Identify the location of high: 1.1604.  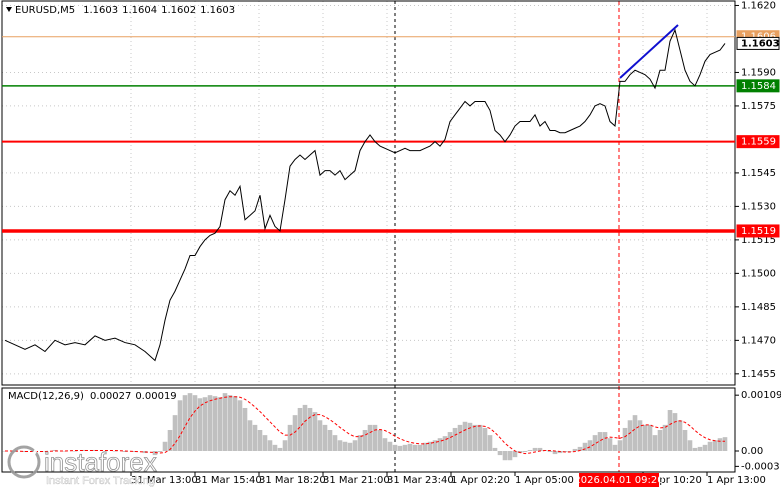
(139, 10).